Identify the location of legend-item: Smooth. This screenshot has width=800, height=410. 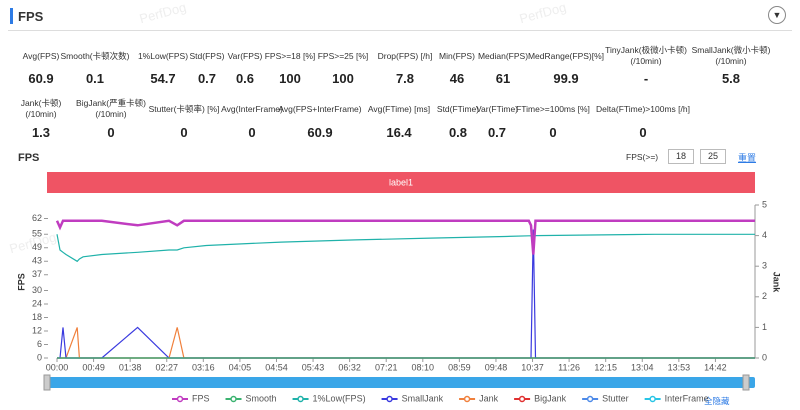
(251, 398).